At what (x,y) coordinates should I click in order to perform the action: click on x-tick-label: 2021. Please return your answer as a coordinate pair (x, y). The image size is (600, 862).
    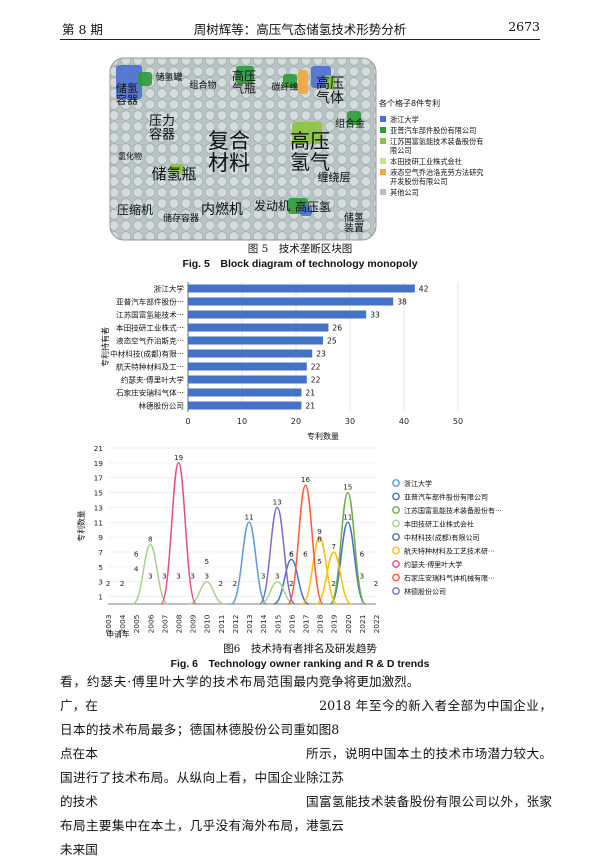
    Looking at the image, I should click on (362, 623).